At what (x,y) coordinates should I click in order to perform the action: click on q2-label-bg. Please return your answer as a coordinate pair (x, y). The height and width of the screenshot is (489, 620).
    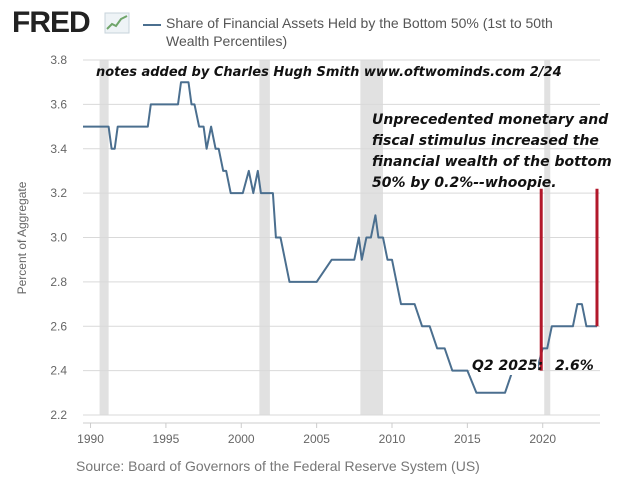
    Looking at the image, I should click on (504, 365).